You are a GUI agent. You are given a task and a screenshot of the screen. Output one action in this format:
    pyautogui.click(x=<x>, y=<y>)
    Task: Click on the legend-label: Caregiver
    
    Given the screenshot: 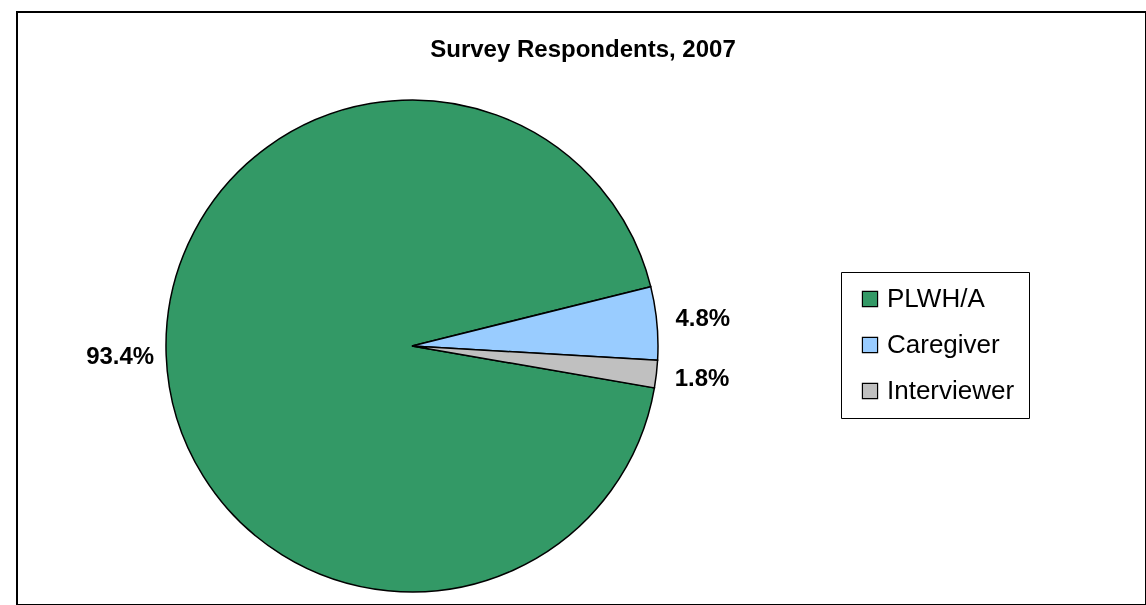 What is the action you would take?
    pyautogui.click(x=944, y=344)
    